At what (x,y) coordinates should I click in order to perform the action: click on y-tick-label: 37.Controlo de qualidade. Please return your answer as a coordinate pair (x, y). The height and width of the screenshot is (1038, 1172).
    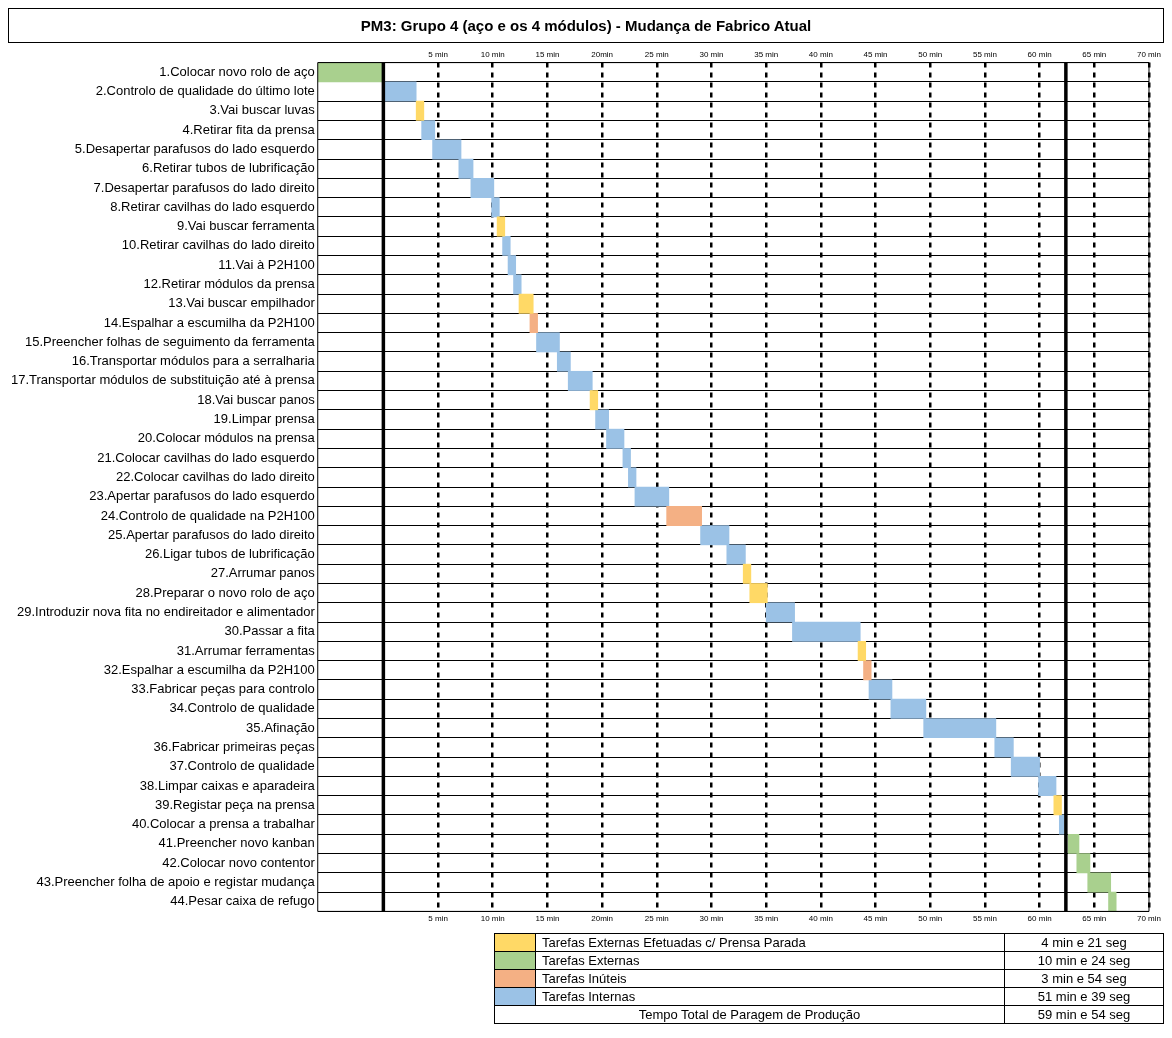
    Looking at the image, I should click on (242, 766).